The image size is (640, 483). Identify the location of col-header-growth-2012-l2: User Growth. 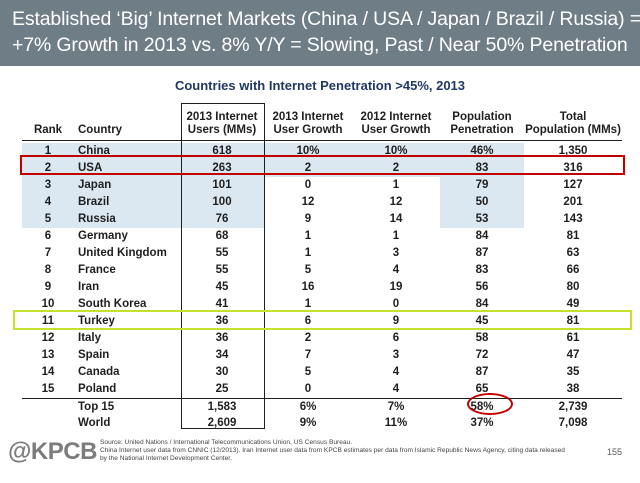
(396, 129).